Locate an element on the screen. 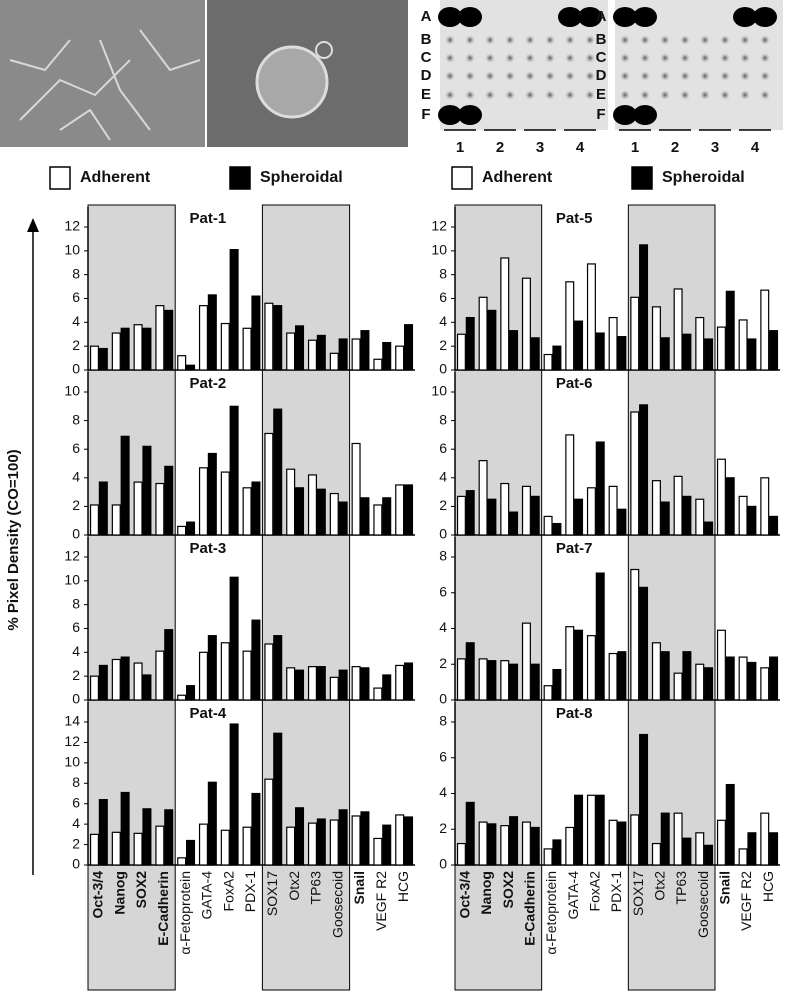 The image size is (787, 994). blot-row-label: F is located at coordinates (600, 114).